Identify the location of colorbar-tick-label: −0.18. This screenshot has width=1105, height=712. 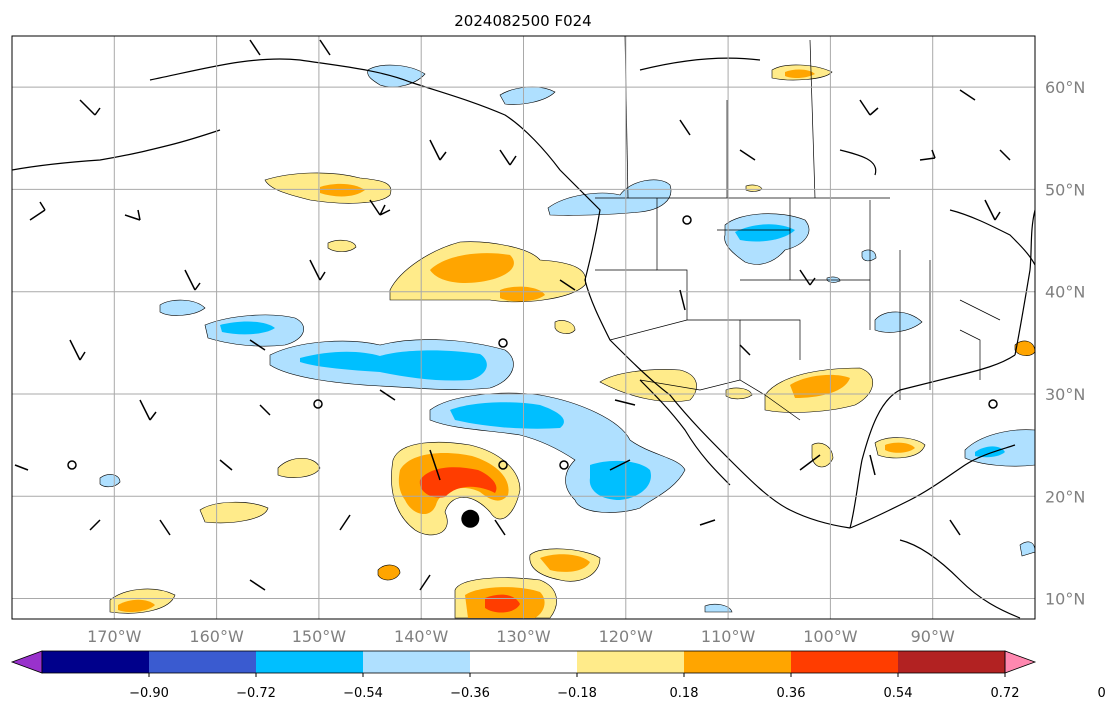
(577, 693).